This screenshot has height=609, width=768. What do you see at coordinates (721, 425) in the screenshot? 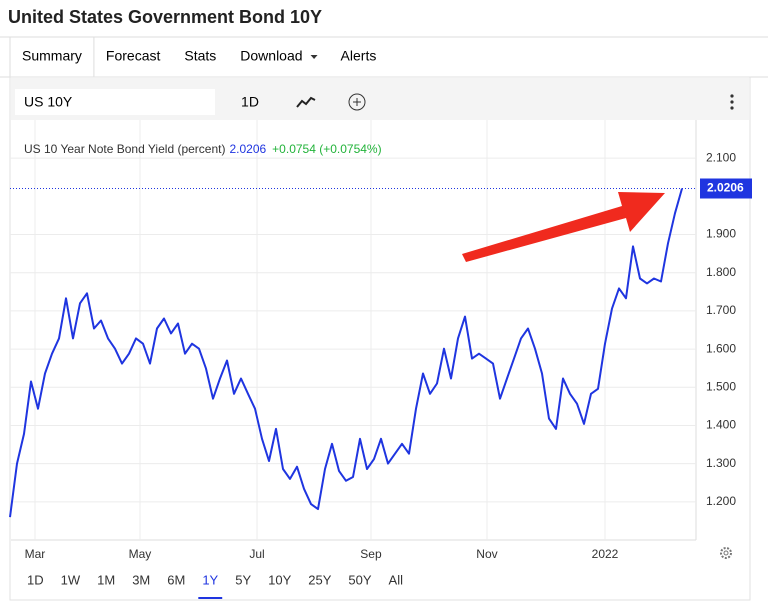
I see `y-tick-label: 1.400` at bounding box center [721, 425].